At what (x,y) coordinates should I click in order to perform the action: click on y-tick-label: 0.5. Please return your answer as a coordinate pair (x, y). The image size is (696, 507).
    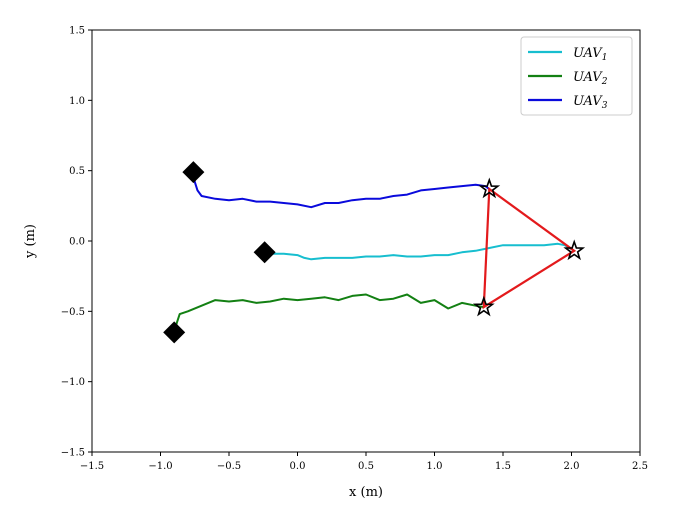
    Looking at the image, I should click on (77, 171).